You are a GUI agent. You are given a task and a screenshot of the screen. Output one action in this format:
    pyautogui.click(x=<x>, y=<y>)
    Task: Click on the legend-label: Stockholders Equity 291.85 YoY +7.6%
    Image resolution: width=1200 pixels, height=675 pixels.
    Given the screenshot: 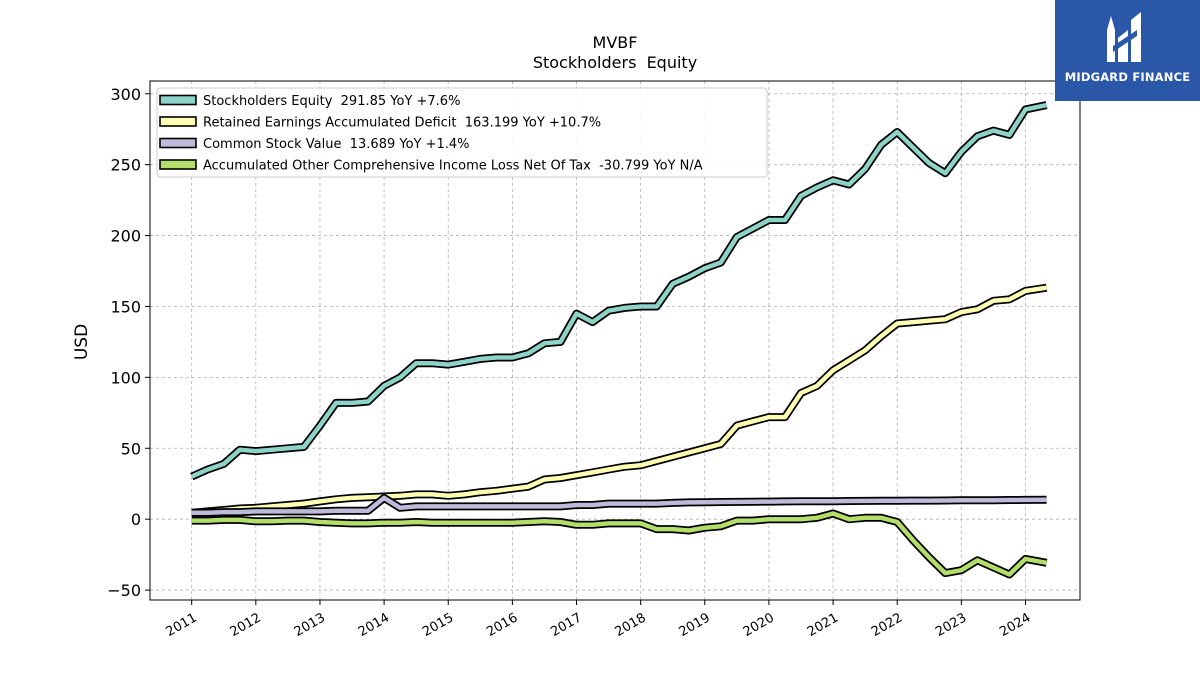 What is the action you would take?
    pyautogui.click(x=331, y=101)
    